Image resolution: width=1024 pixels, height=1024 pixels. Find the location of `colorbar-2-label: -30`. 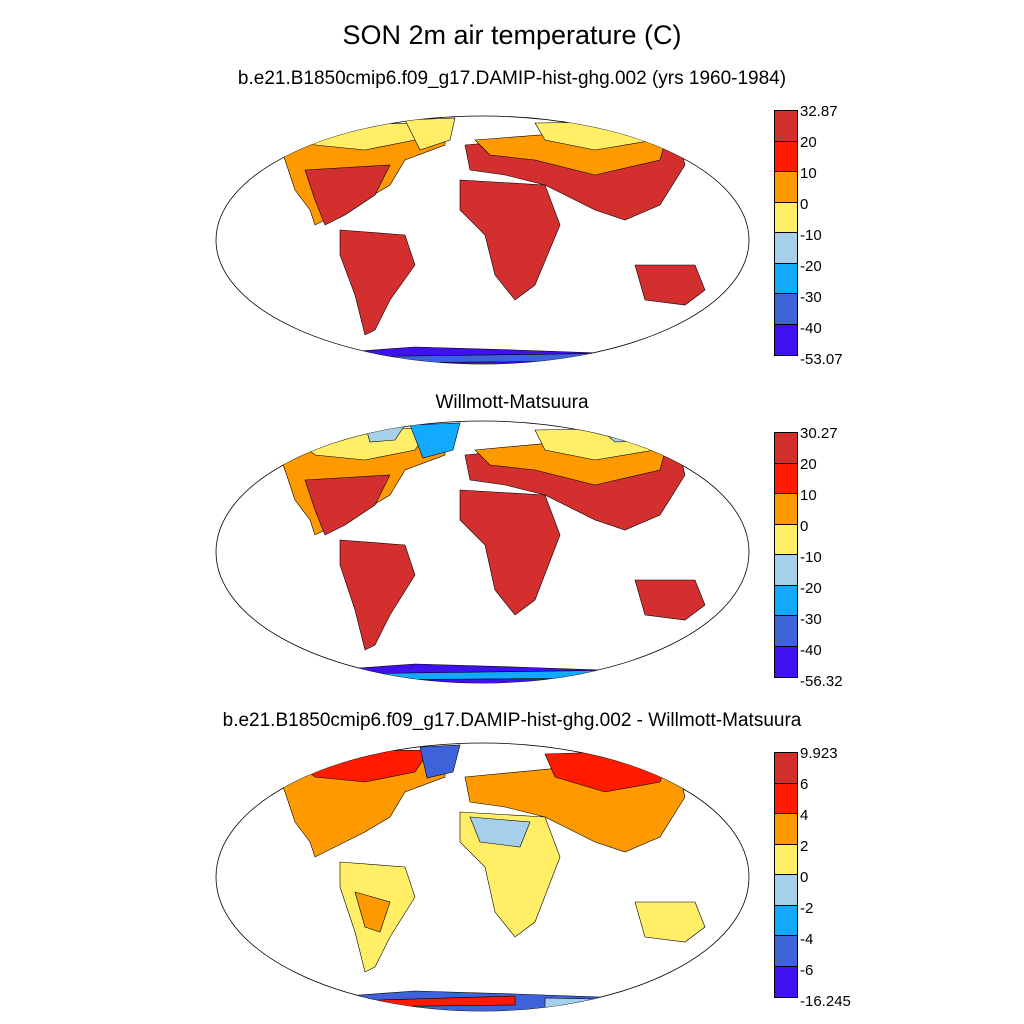

colorbar-2-label: -30 is located at coordinates (811, 619).